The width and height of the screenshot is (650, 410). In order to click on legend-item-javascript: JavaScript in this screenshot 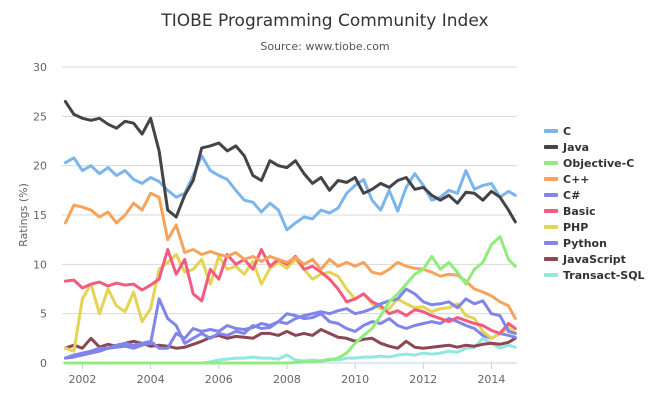, I will do `click(594, 259)`.